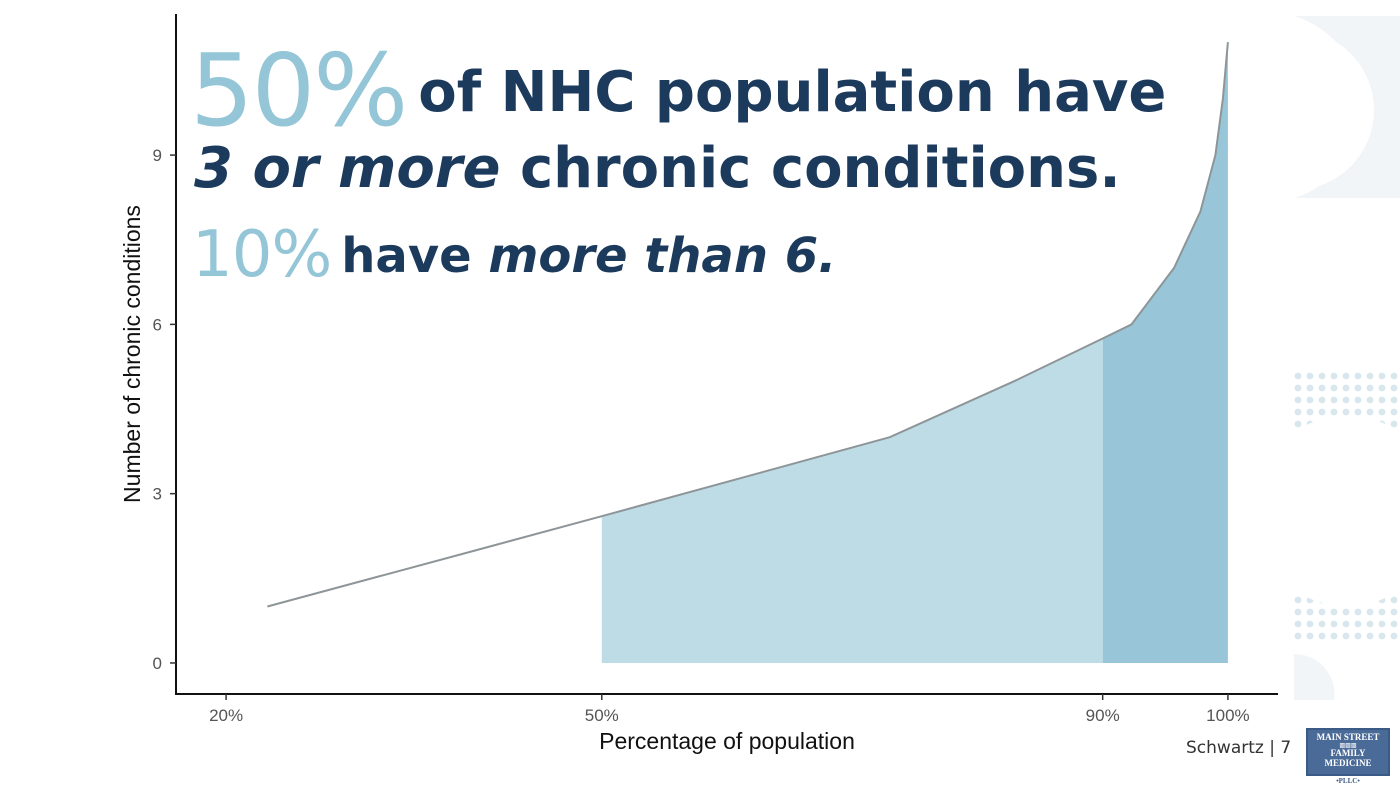  Describe the element at coordinates (347, 168) in the screenshot. I see `headline-3-or-more: 3 or more` at that location.